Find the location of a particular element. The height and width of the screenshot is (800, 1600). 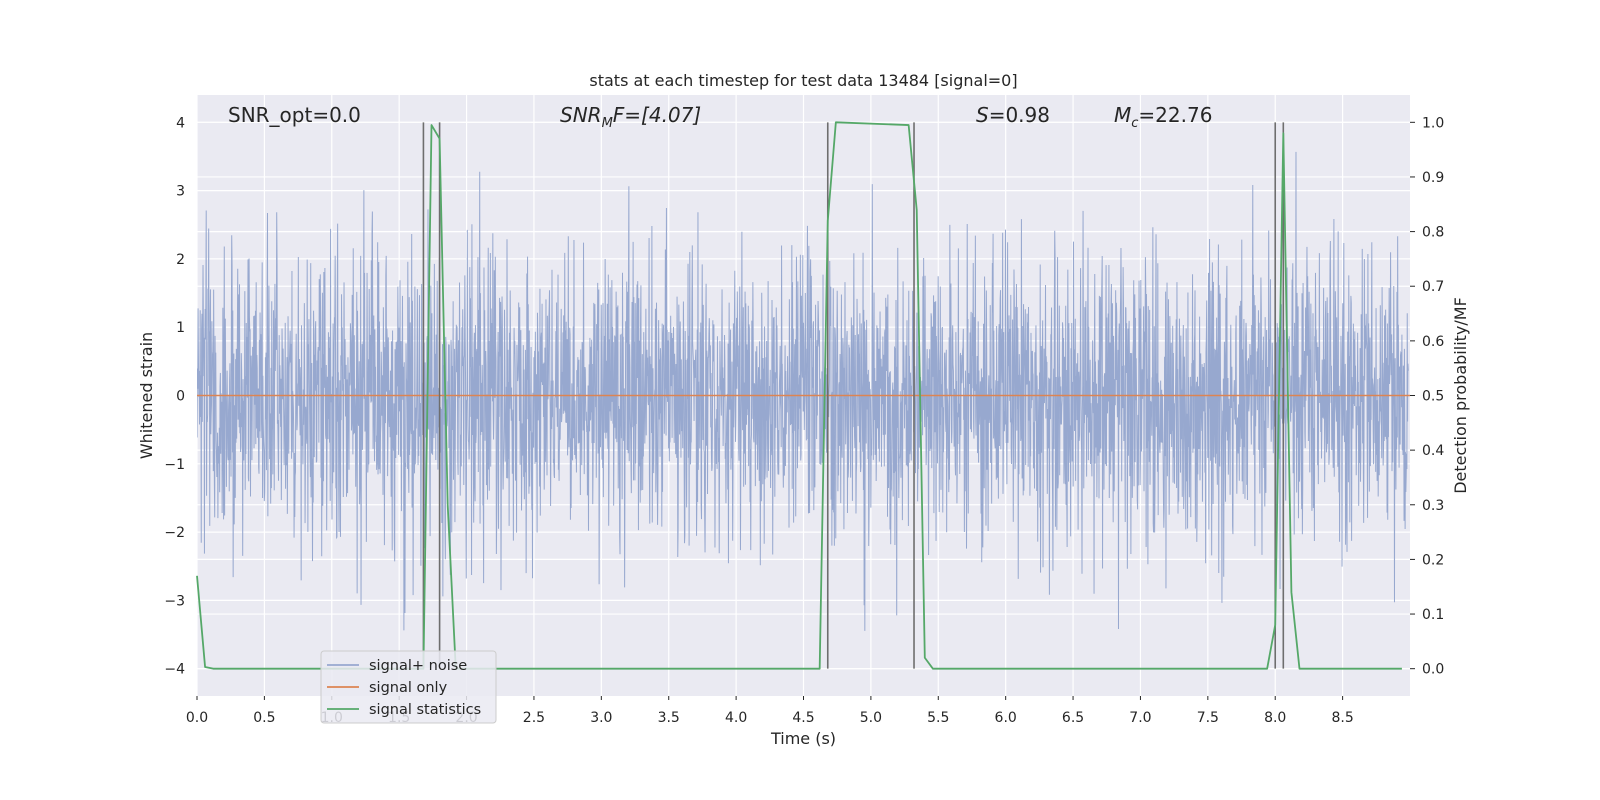

x-tick-label-6: 3.0 is located at coordinates (601, 718).